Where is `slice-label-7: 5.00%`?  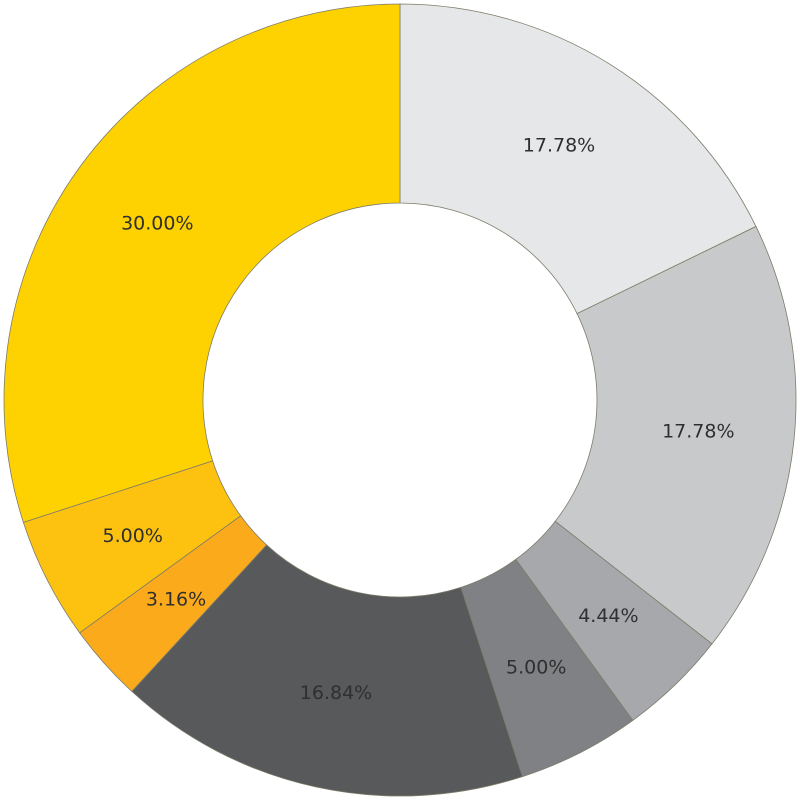 slice-label-7: 5.00% is located at coordinates (133, 536).